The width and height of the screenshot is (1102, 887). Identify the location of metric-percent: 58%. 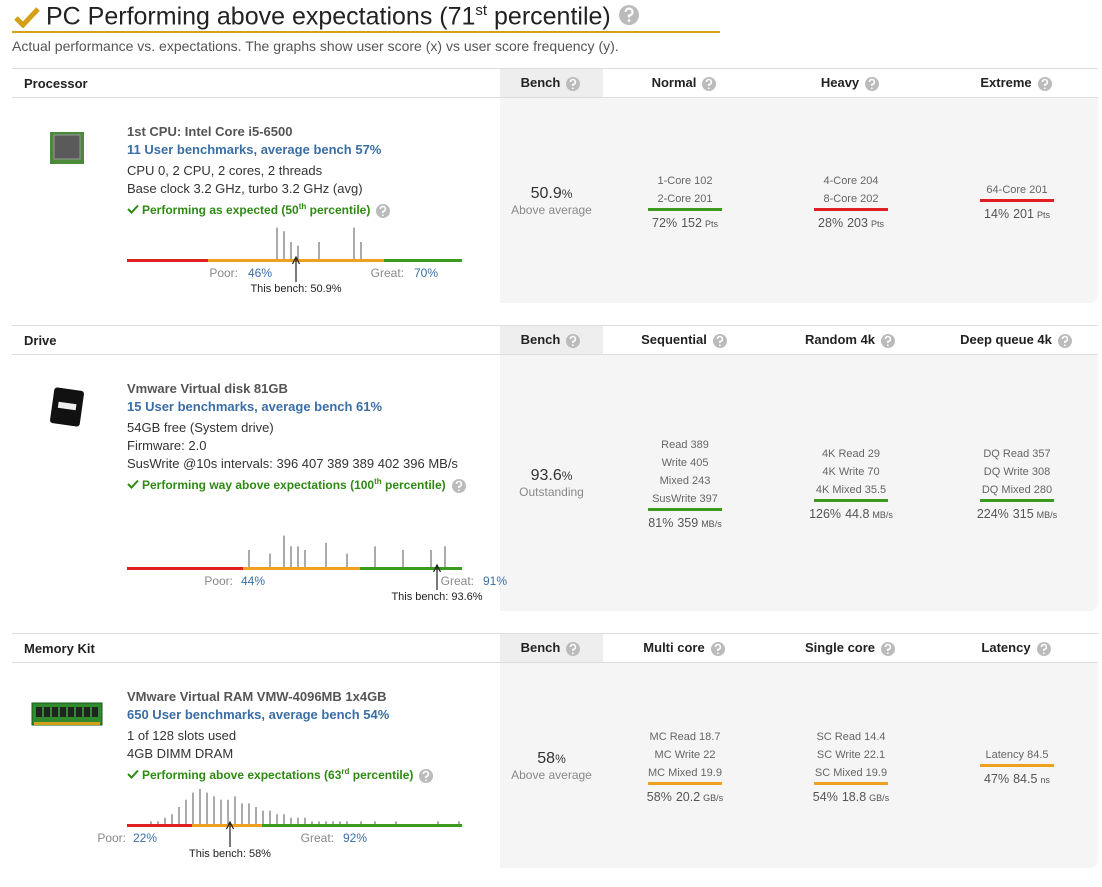
(659, 796).